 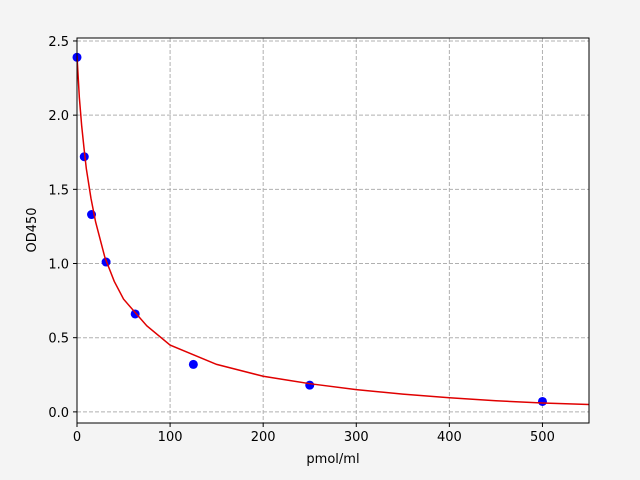 I want to click on y-tick-label: 1.5, so click(x=58, y=190).